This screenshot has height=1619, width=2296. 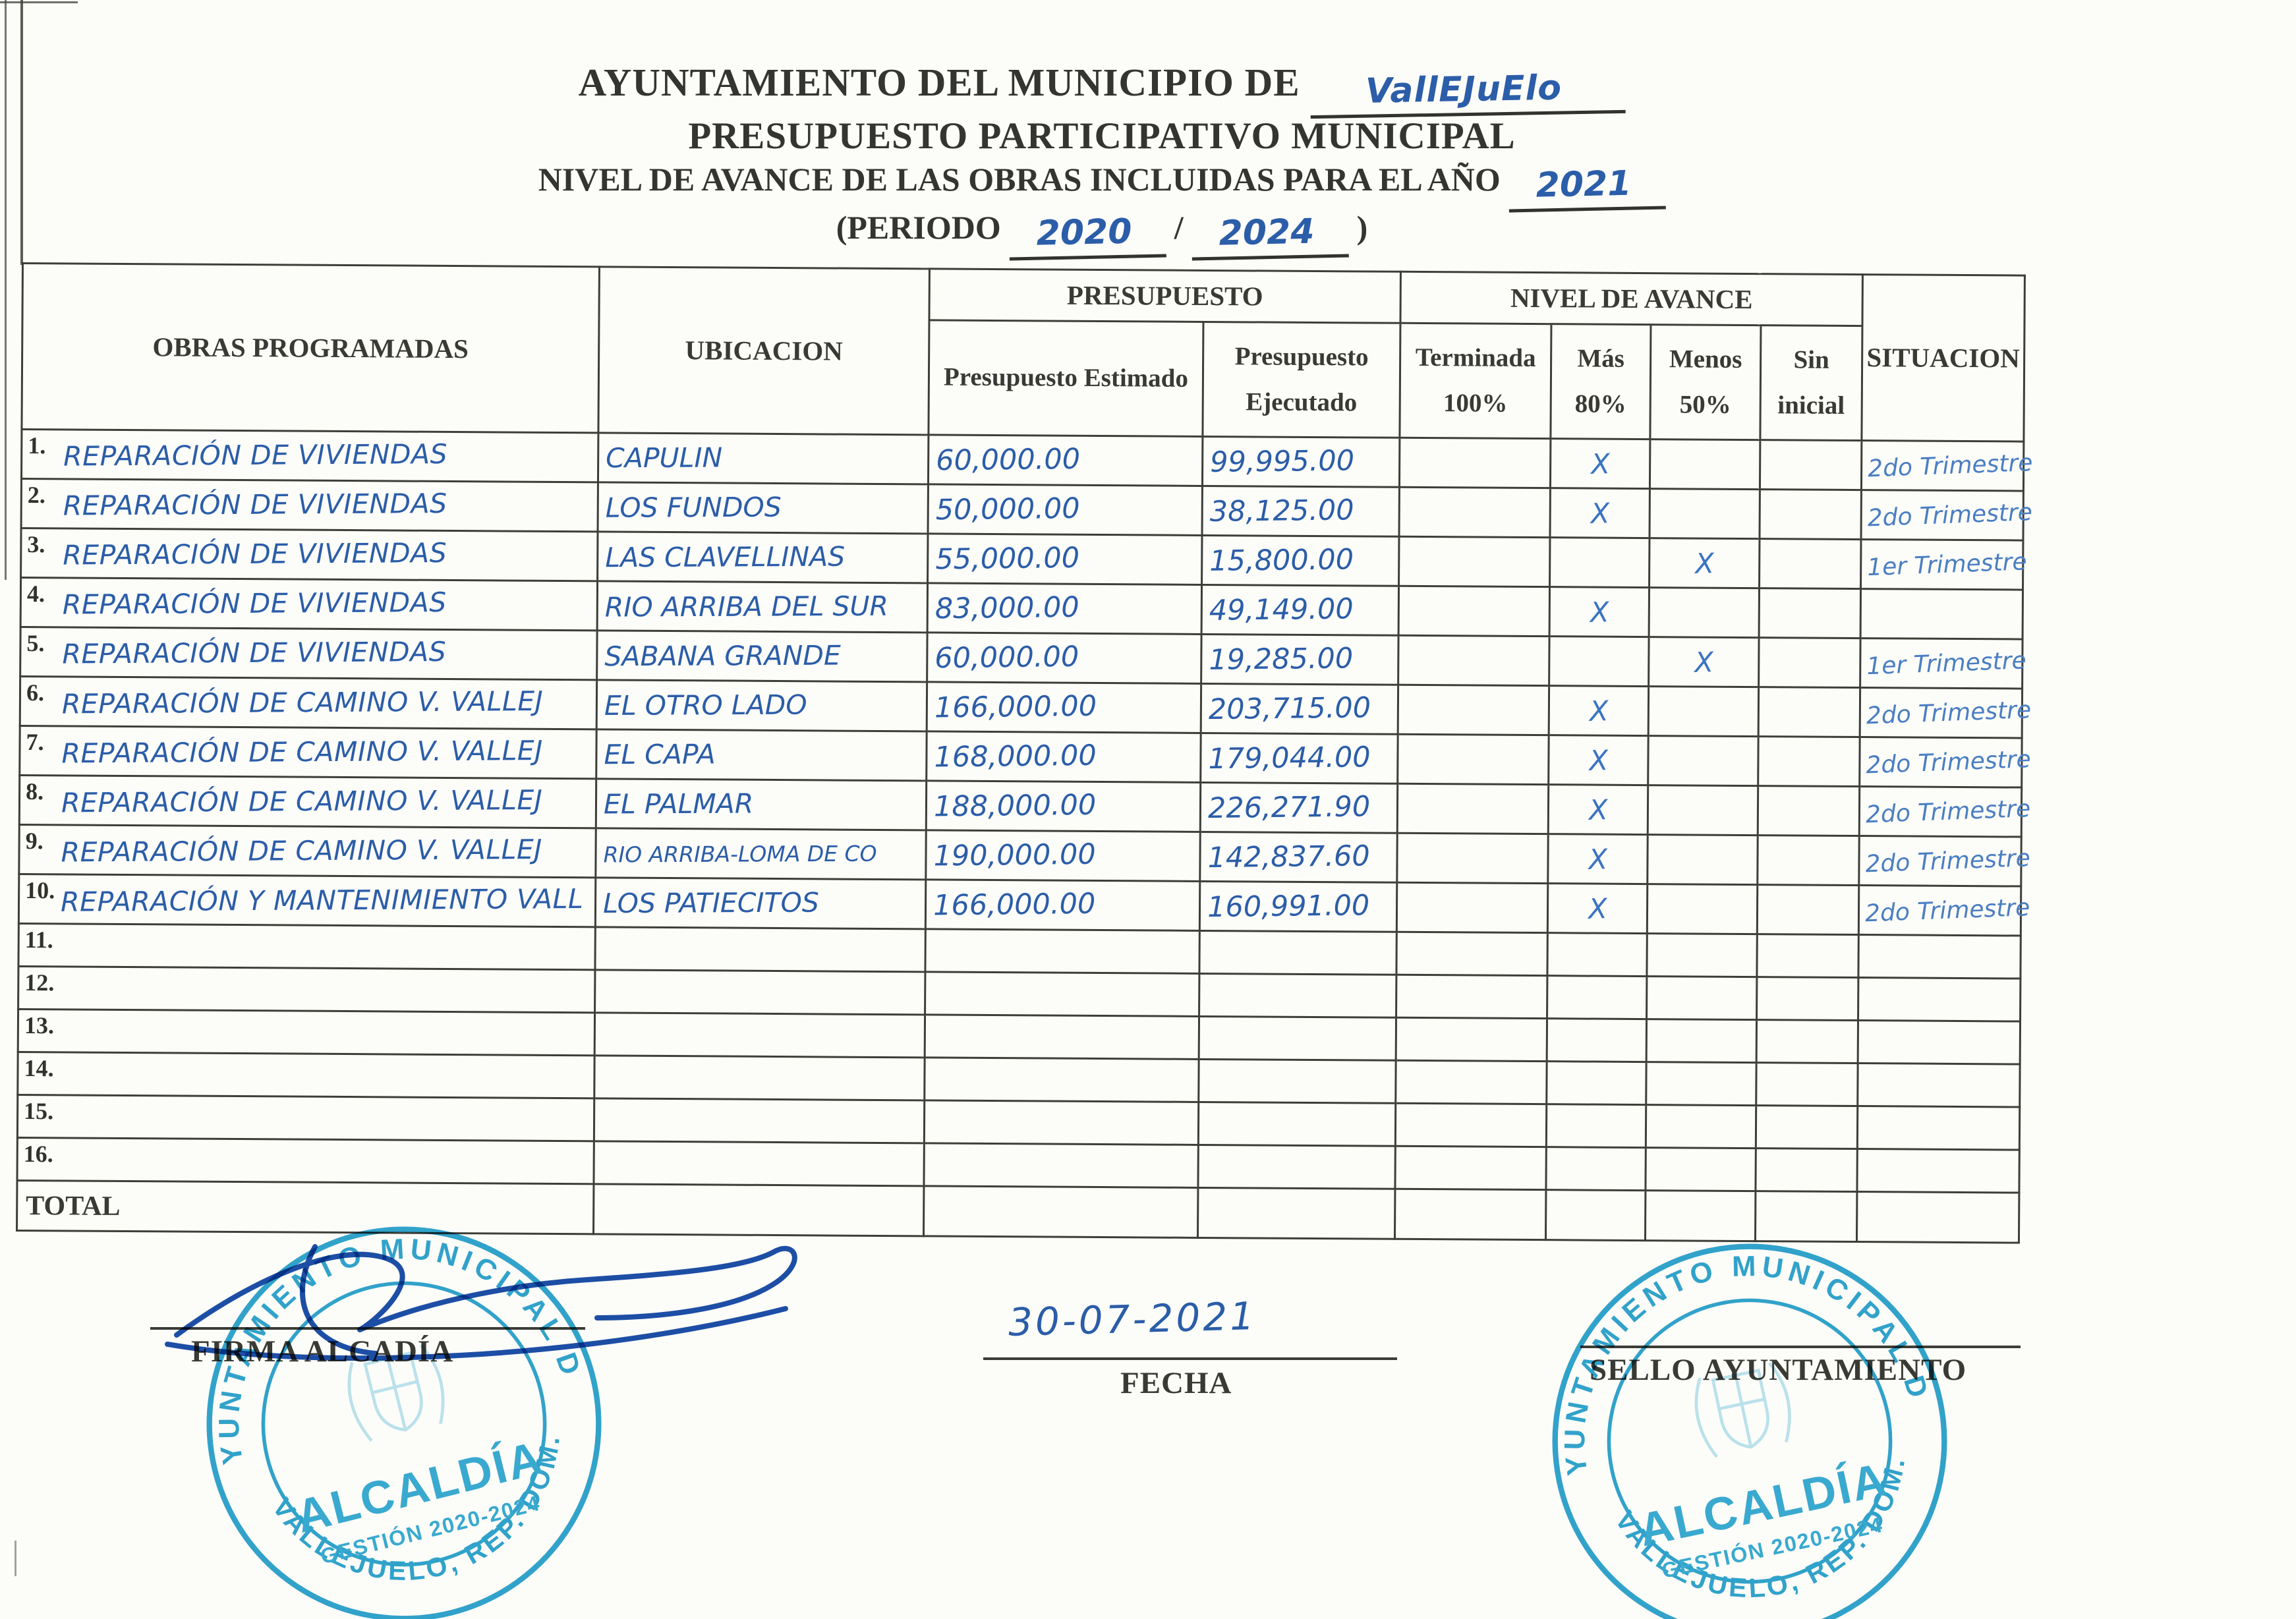 What do you see at coordinates (1006, 608) in the screenshot?
I see `presupuesto-estimado-value: 83,000.00` at bounding box center [1006, 608].